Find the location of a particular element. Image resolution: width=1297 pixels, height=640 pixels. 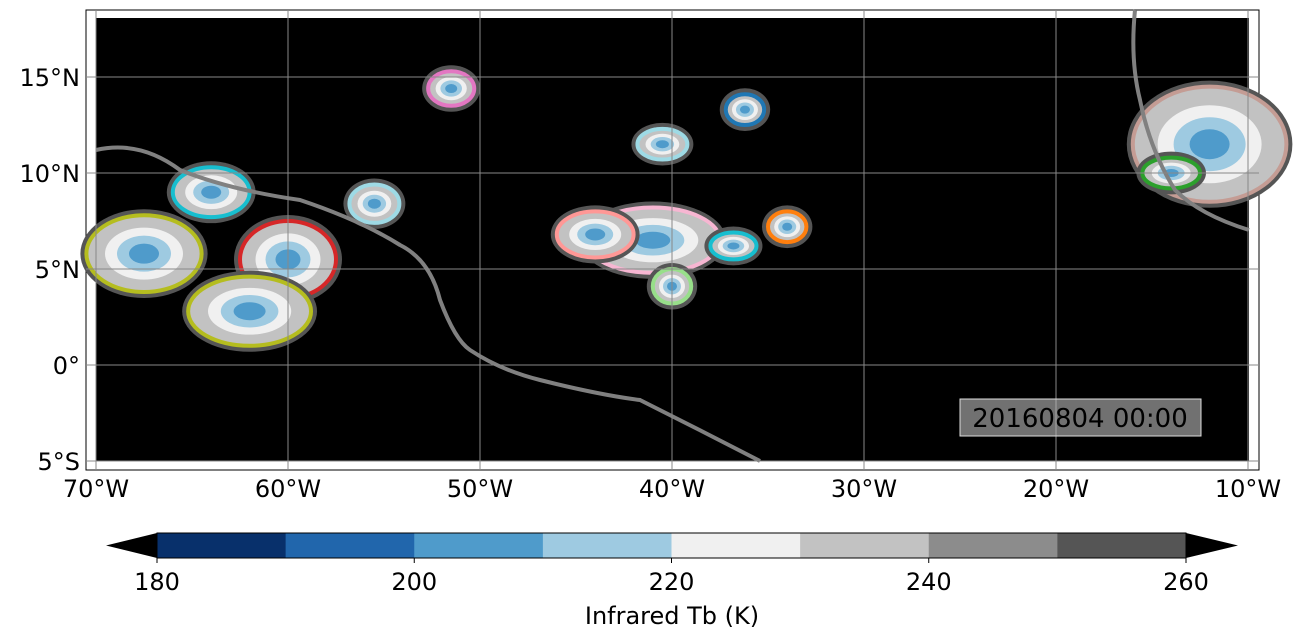

timestamp-box is located at coordinates (1080, 417).